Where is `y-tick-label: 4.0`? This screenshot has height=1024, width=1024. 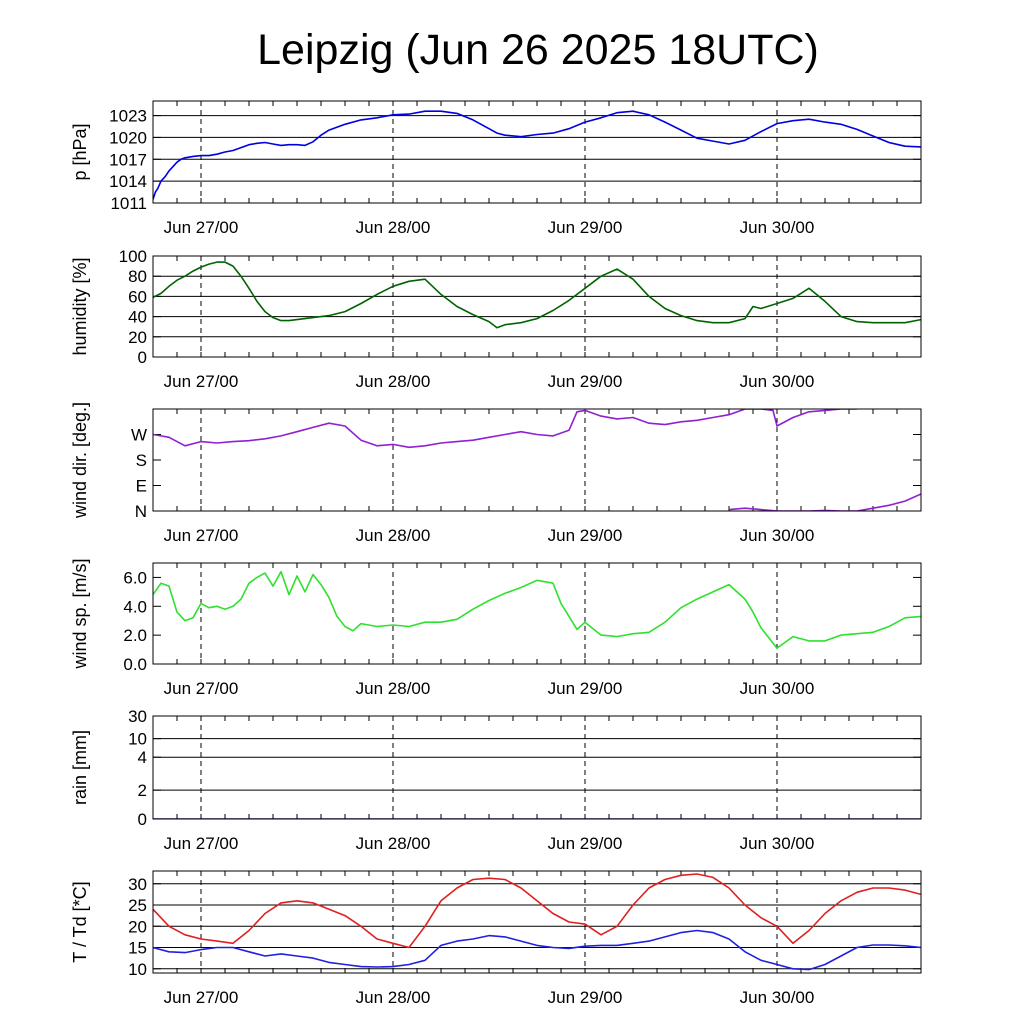
y-tick-label: 4.0 is located at coordinates (135, 606).